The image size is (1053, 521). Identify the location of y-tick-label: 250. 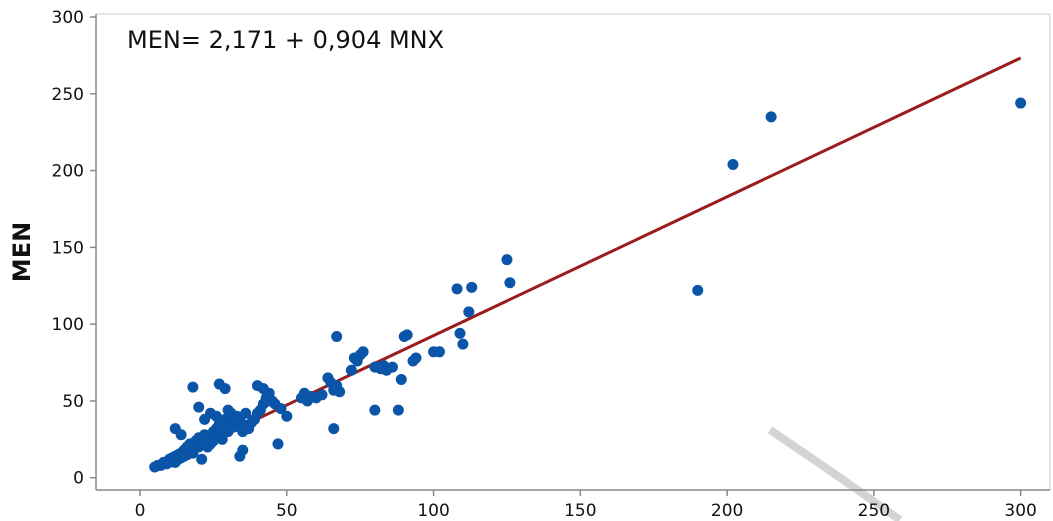
(68, 95).